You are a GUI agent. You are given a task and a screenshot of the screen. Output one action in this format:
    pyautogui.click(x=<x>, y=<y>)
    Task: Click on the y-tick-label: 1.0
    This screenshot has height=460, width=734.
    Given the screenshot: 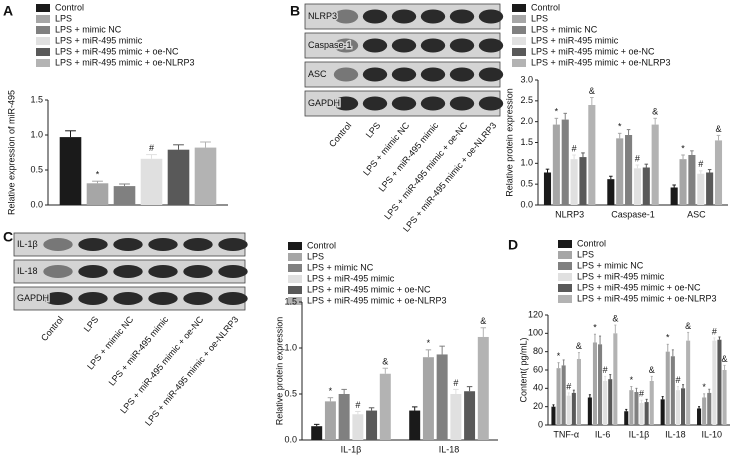 What is the action you would take?
    pyautogui.click(x=290, y=347)
    